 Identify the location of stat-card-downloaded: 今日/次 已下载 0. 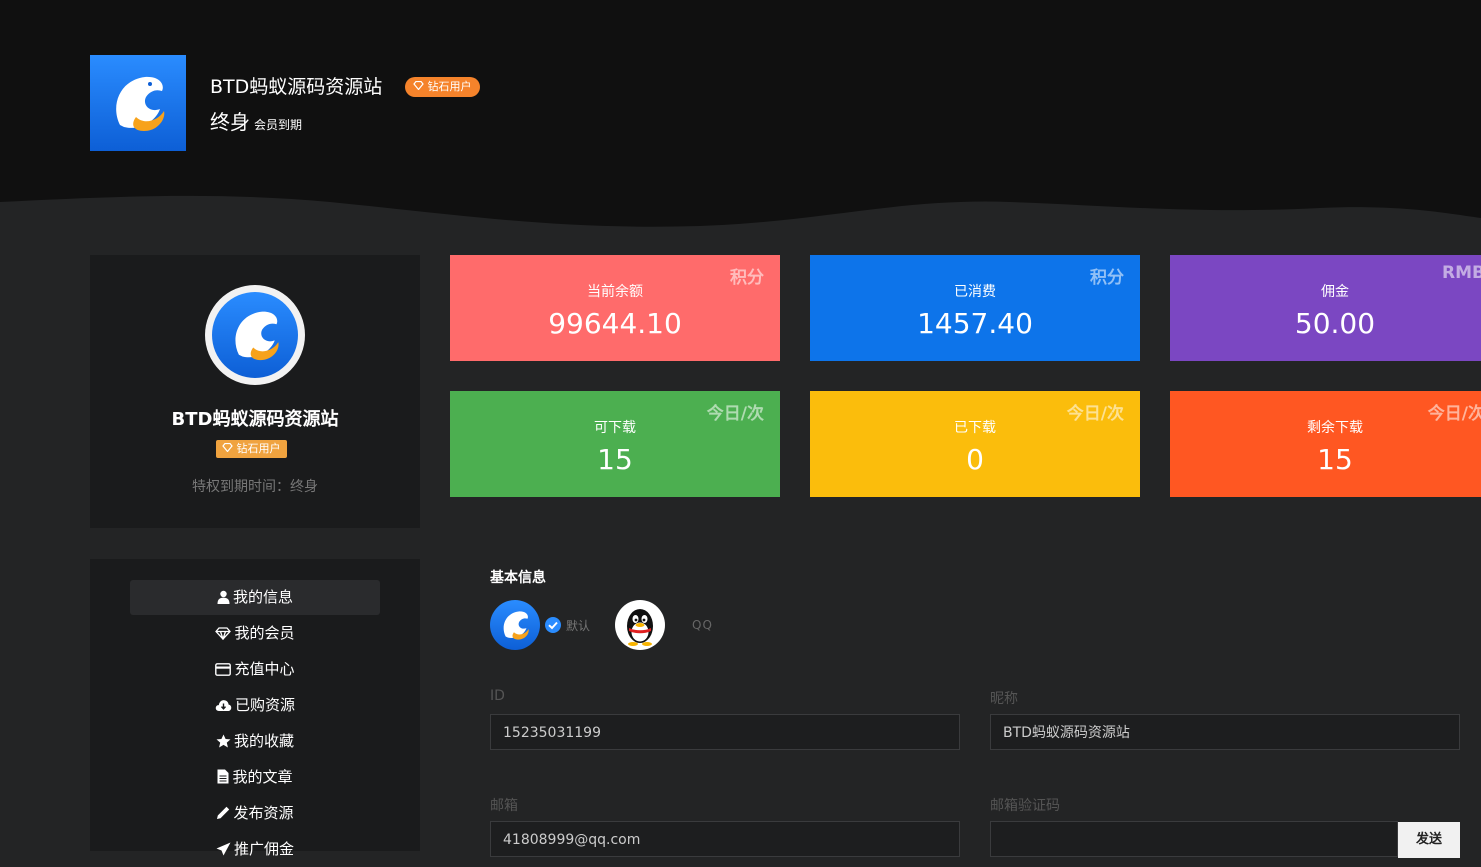
(975, 444).